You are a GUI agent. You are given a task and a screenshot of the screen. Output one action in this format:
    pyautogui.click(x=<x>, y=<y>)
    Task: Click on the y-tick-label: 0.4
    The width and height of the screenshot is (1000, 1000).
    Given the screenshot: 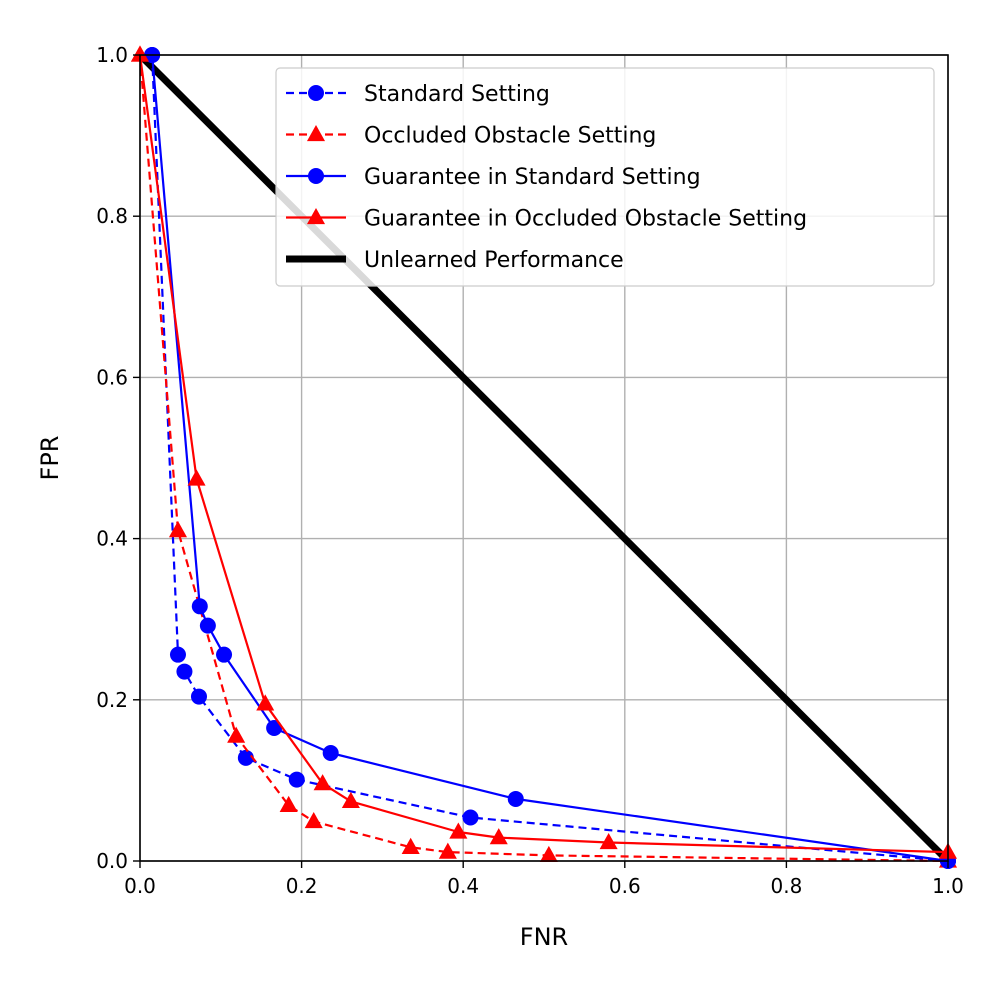 What is the action you would take?
    pyautogui.click(x=112, y=539)
    